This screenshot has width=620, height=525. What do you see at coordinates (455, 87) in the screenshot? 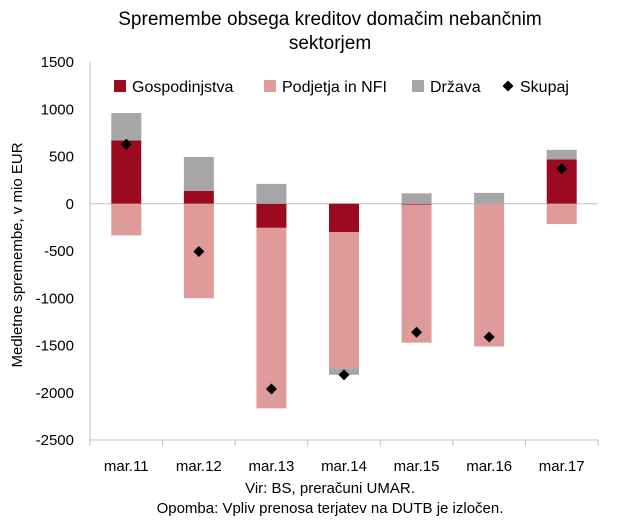
I see `legend-label: Država` at bounding box center [455, 87].